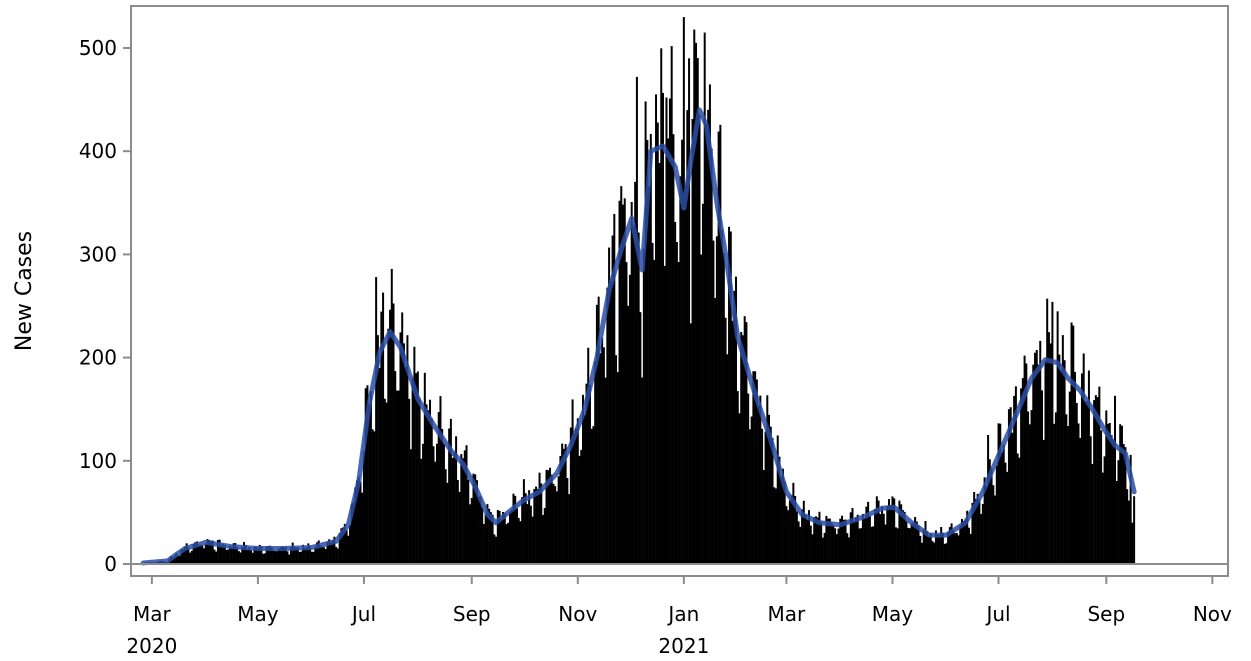  Describe the element at coordinates (258, 614) in the screenshot. I see `x-tick-label: May` at that location.